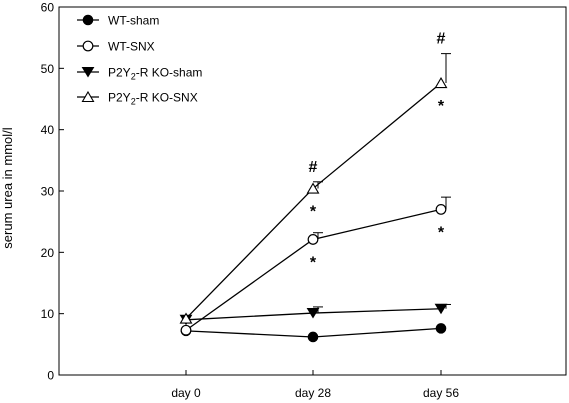  Describe the element at coordinates (48, 314) in the screenshot. I see `y-tick-label: 10` at that location.